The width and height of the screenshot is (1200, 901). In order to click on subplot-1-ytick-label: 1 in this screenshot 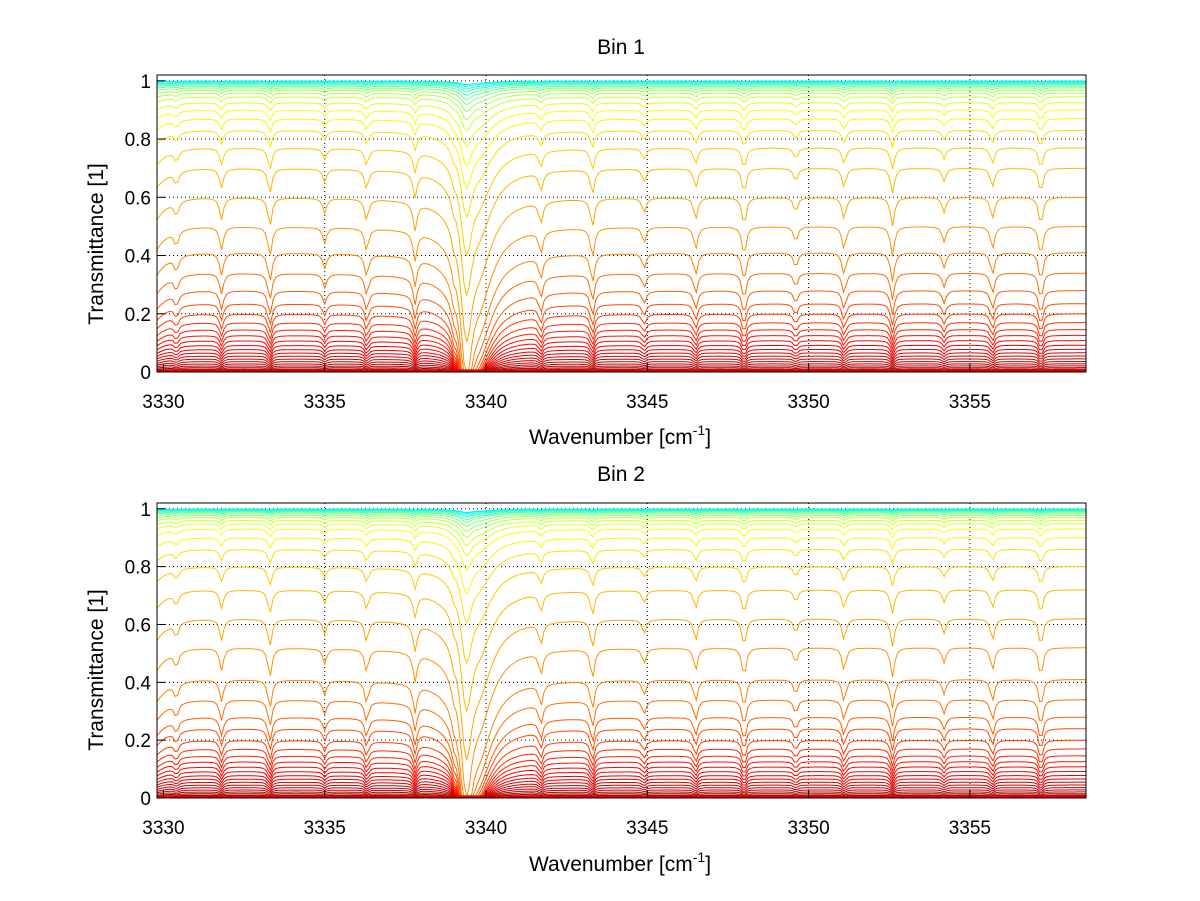, I will do `click(145, 82)`.